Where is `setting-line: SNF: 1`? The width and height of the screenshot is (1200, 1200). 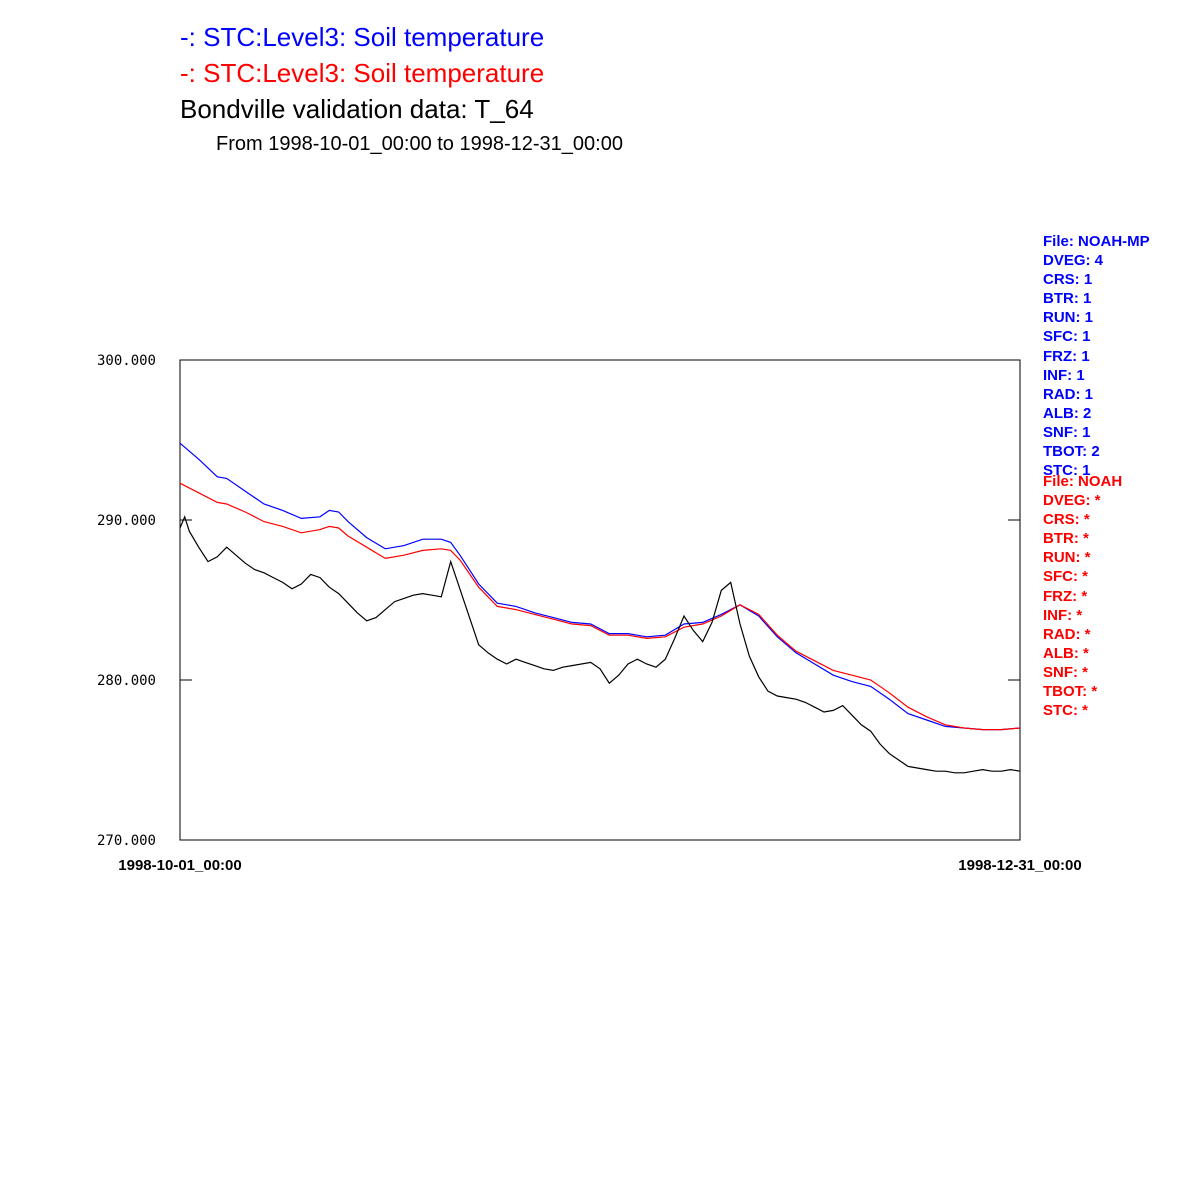
setting-line: SNF: 1 is located at coordinates (1067, 432).